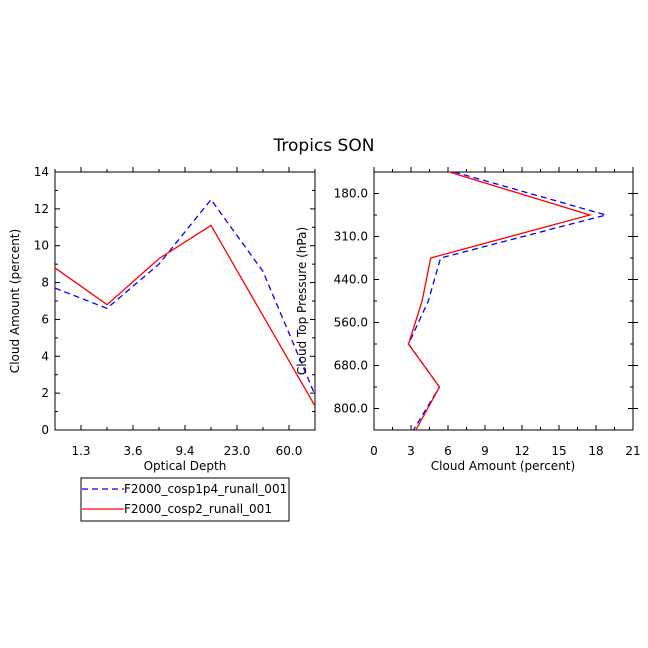  What do you see at coordinates (41, 209) in the screenshot?
I see `left-y-tick-label: 12` at bounding box center [41, 209].